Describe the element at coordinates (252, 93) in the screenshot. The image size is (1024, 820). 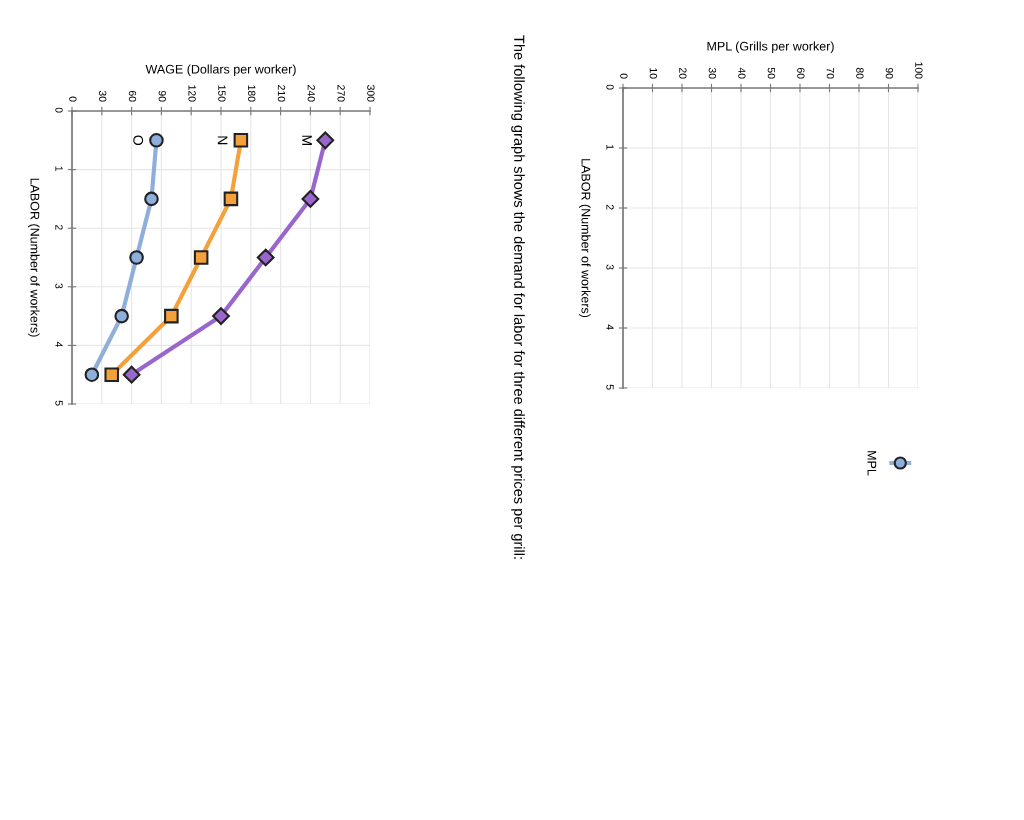
I see `x-tick-label: 180` at that location.